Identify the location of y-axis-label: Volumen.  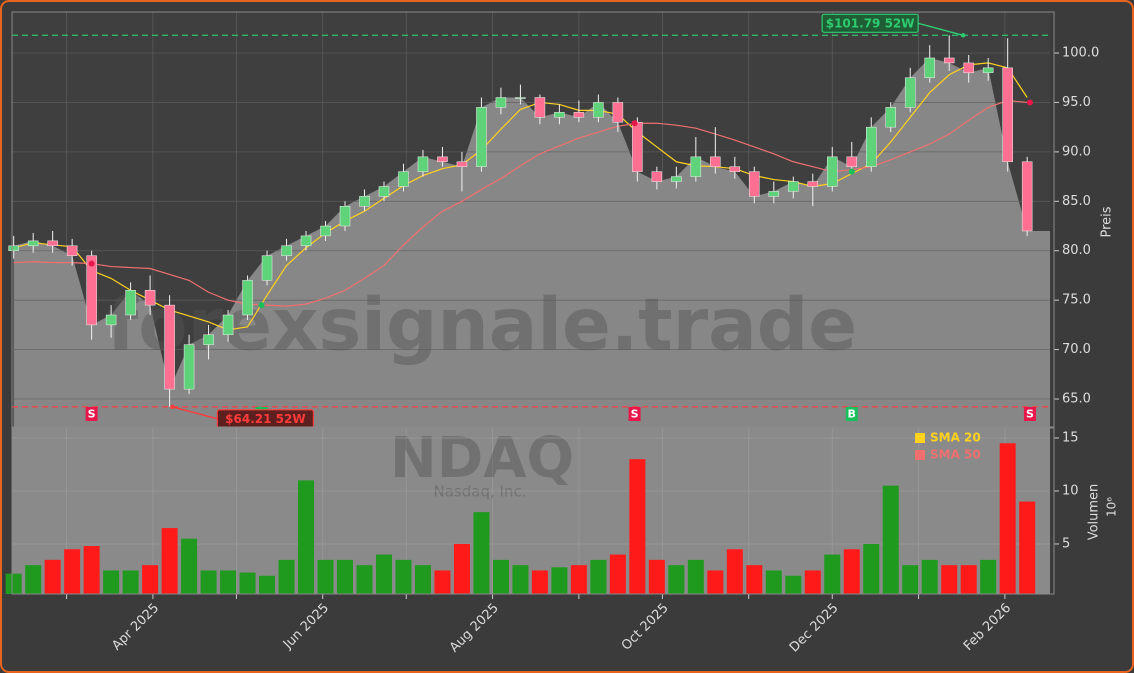
(1094, 512).